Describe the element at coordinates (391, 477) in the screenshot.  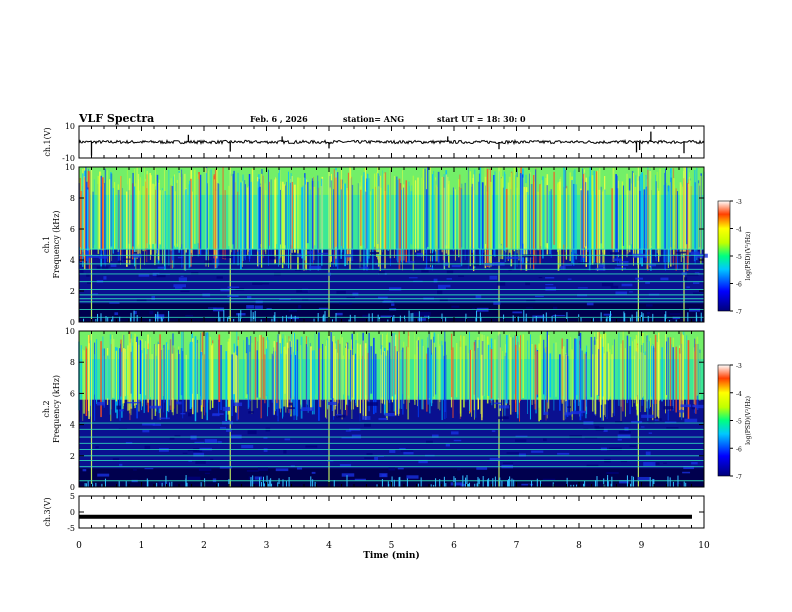
I see `ch2-spectrogram-floor-band` at that location.